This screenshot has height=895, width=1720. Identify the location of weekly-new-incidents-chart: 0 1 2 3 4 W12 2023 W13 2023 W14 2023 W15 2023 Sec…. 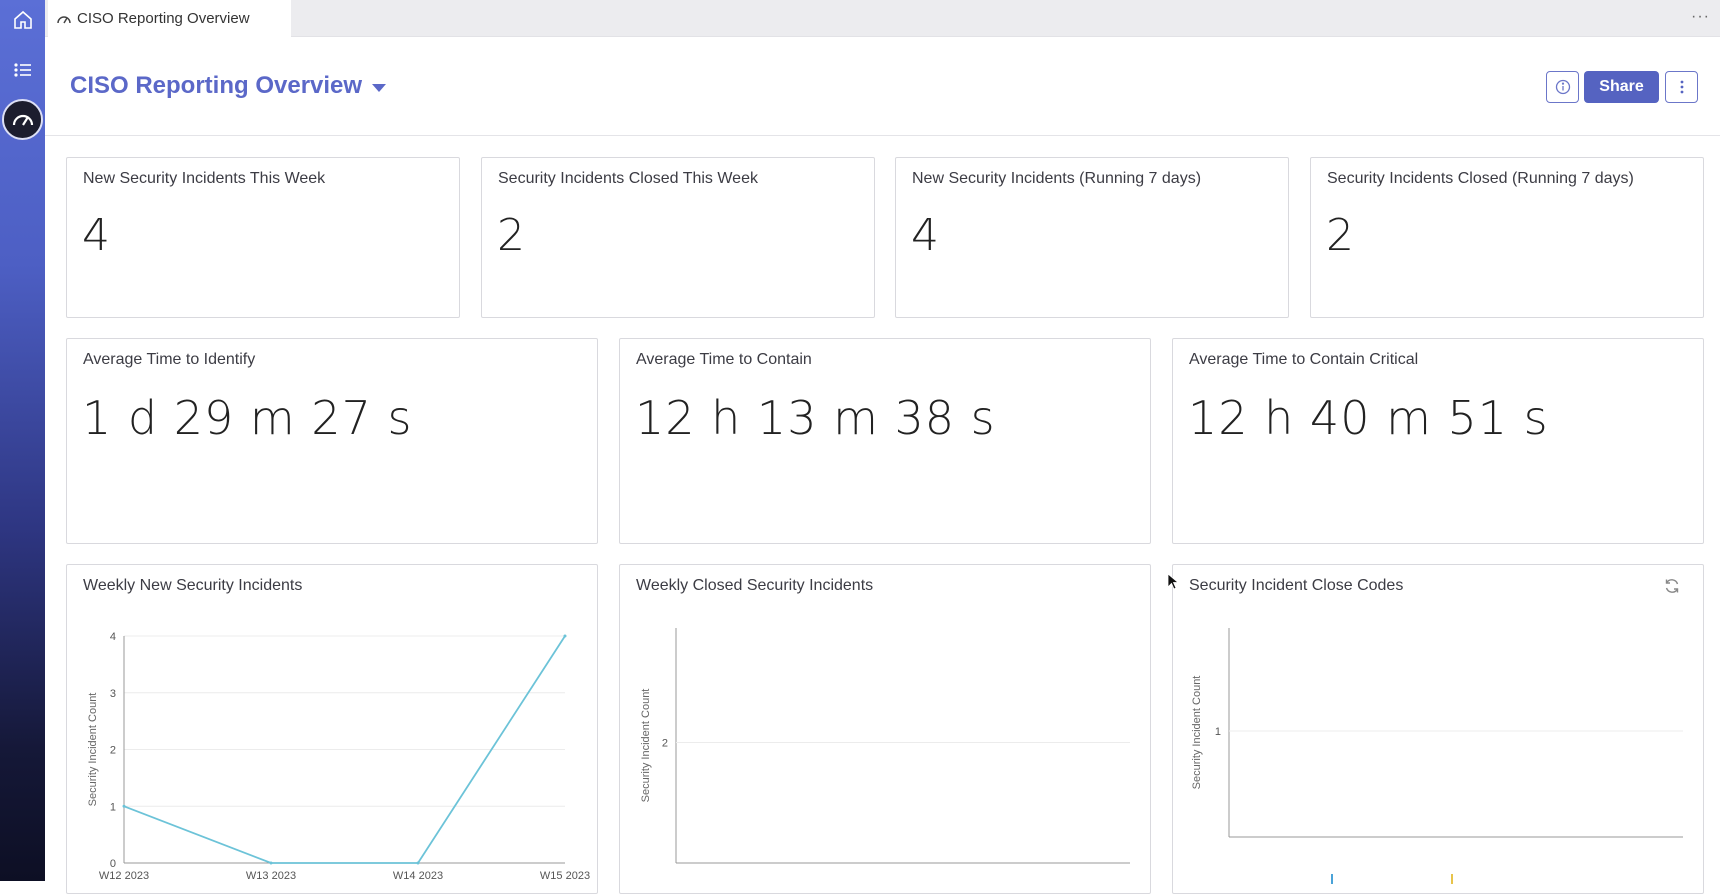
(338, 756).